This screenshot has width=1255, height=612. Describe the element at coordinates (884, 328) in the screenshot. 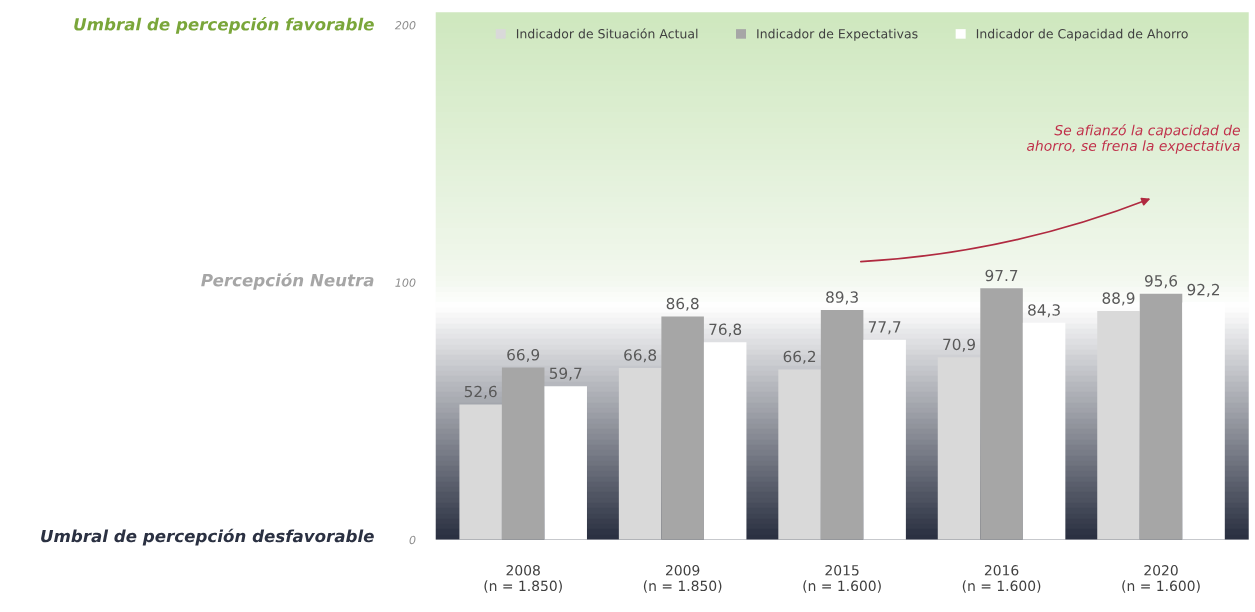

I see `data-label: 77,7` at that location.